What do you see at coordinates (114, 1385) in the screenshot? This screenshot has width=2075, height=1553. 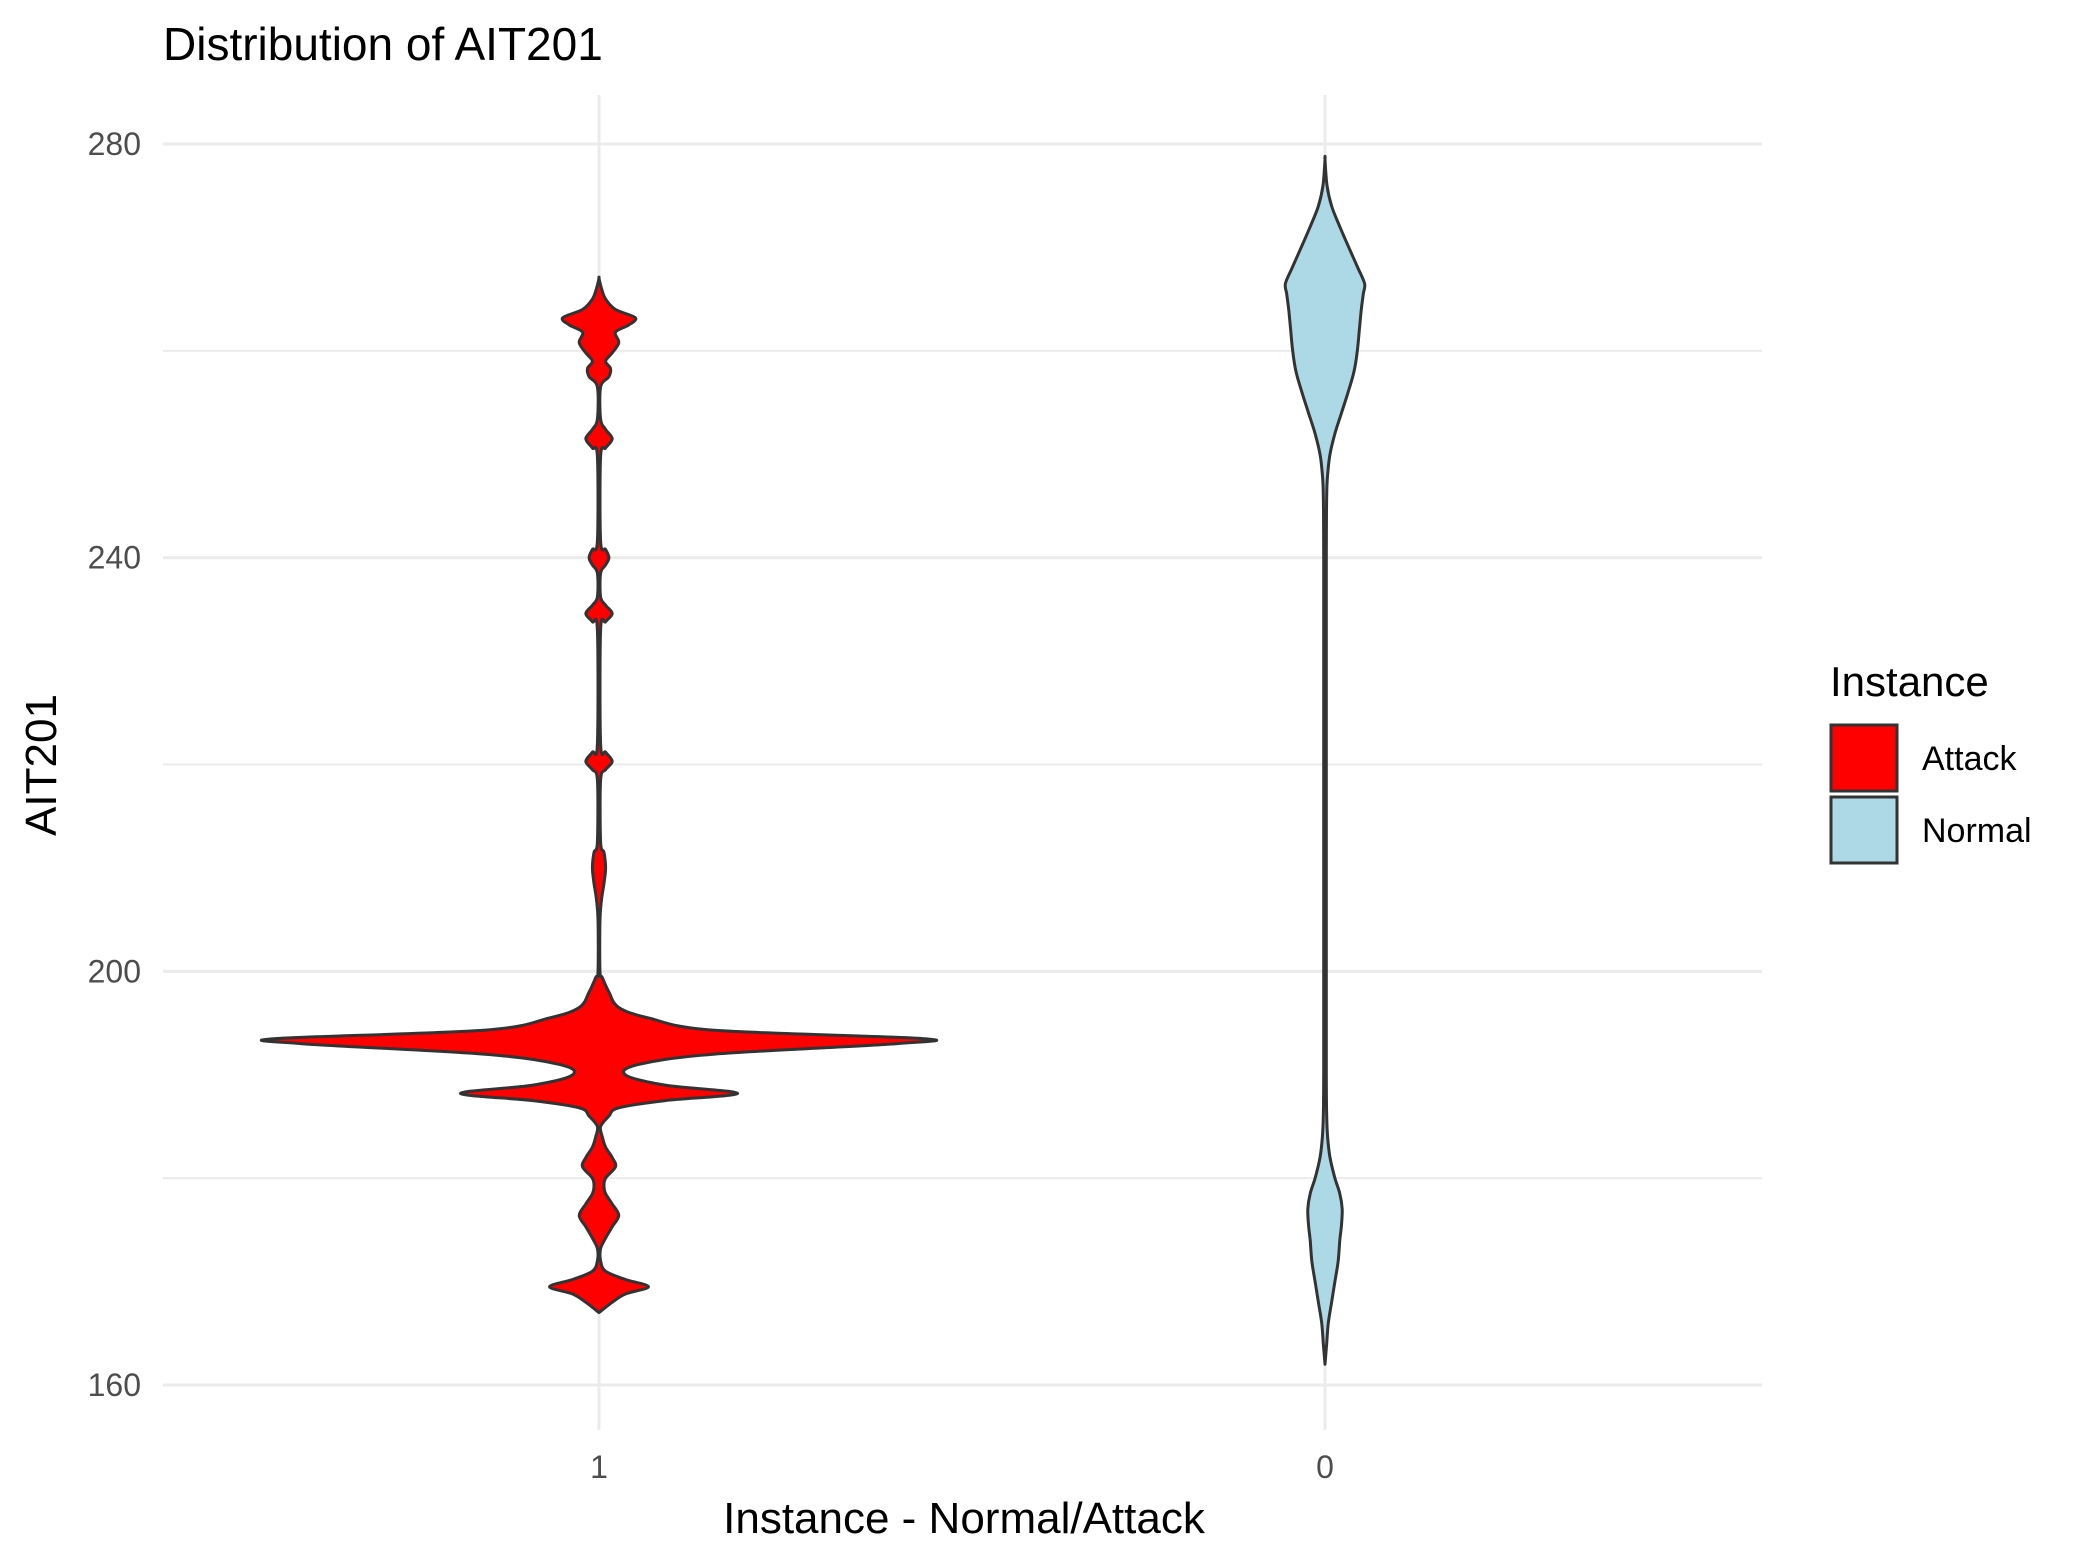 I see `y-tick-label: 160` at bounding box center [114, 1385].